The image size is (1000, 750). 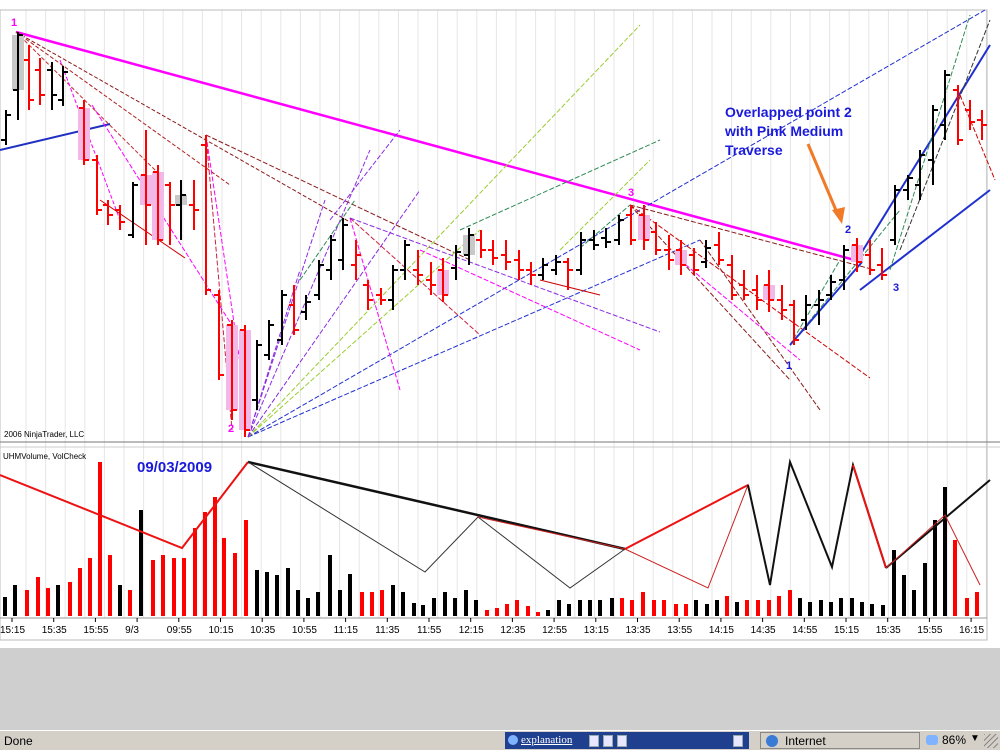 I want to click on zoom-level: 86%, so click(x=954, y=740).